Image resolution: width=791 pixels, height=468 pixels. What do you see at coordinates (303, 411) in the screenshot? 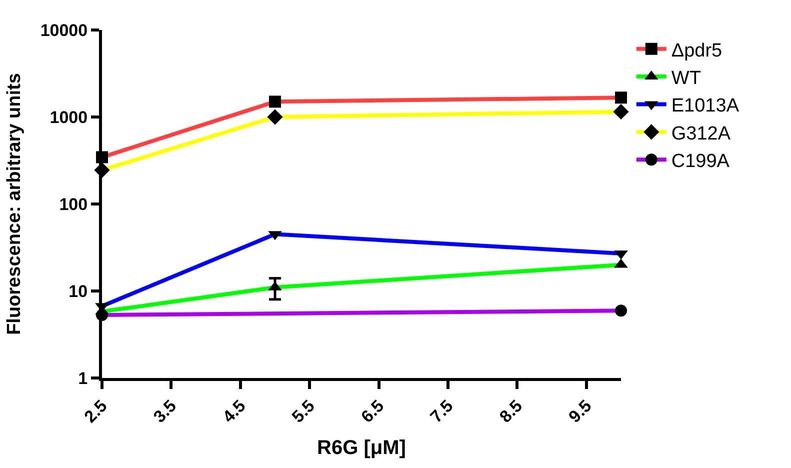
I see `x-tick-label: 5.5` at bounding box center [303, 411].